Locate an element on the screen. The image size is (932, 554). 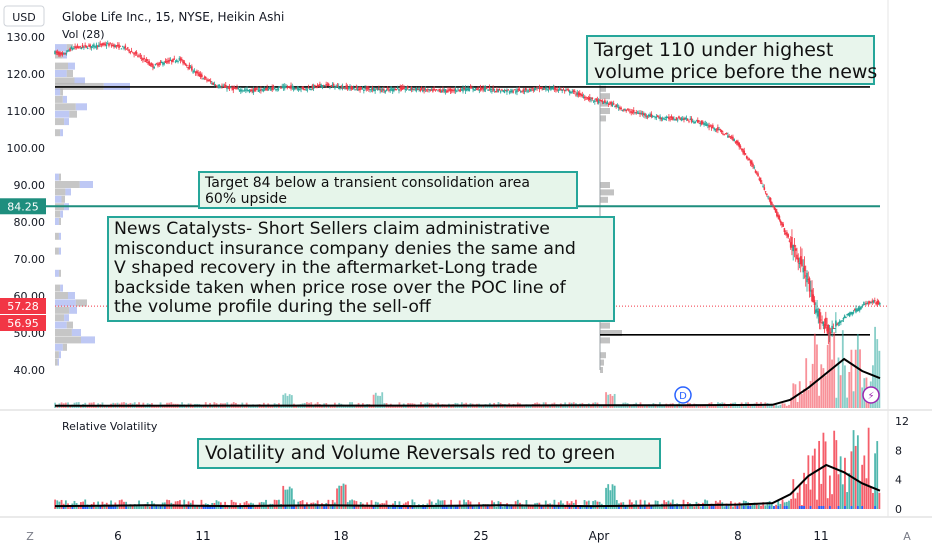
currency-label: USD is located at coordinates (24, 17).